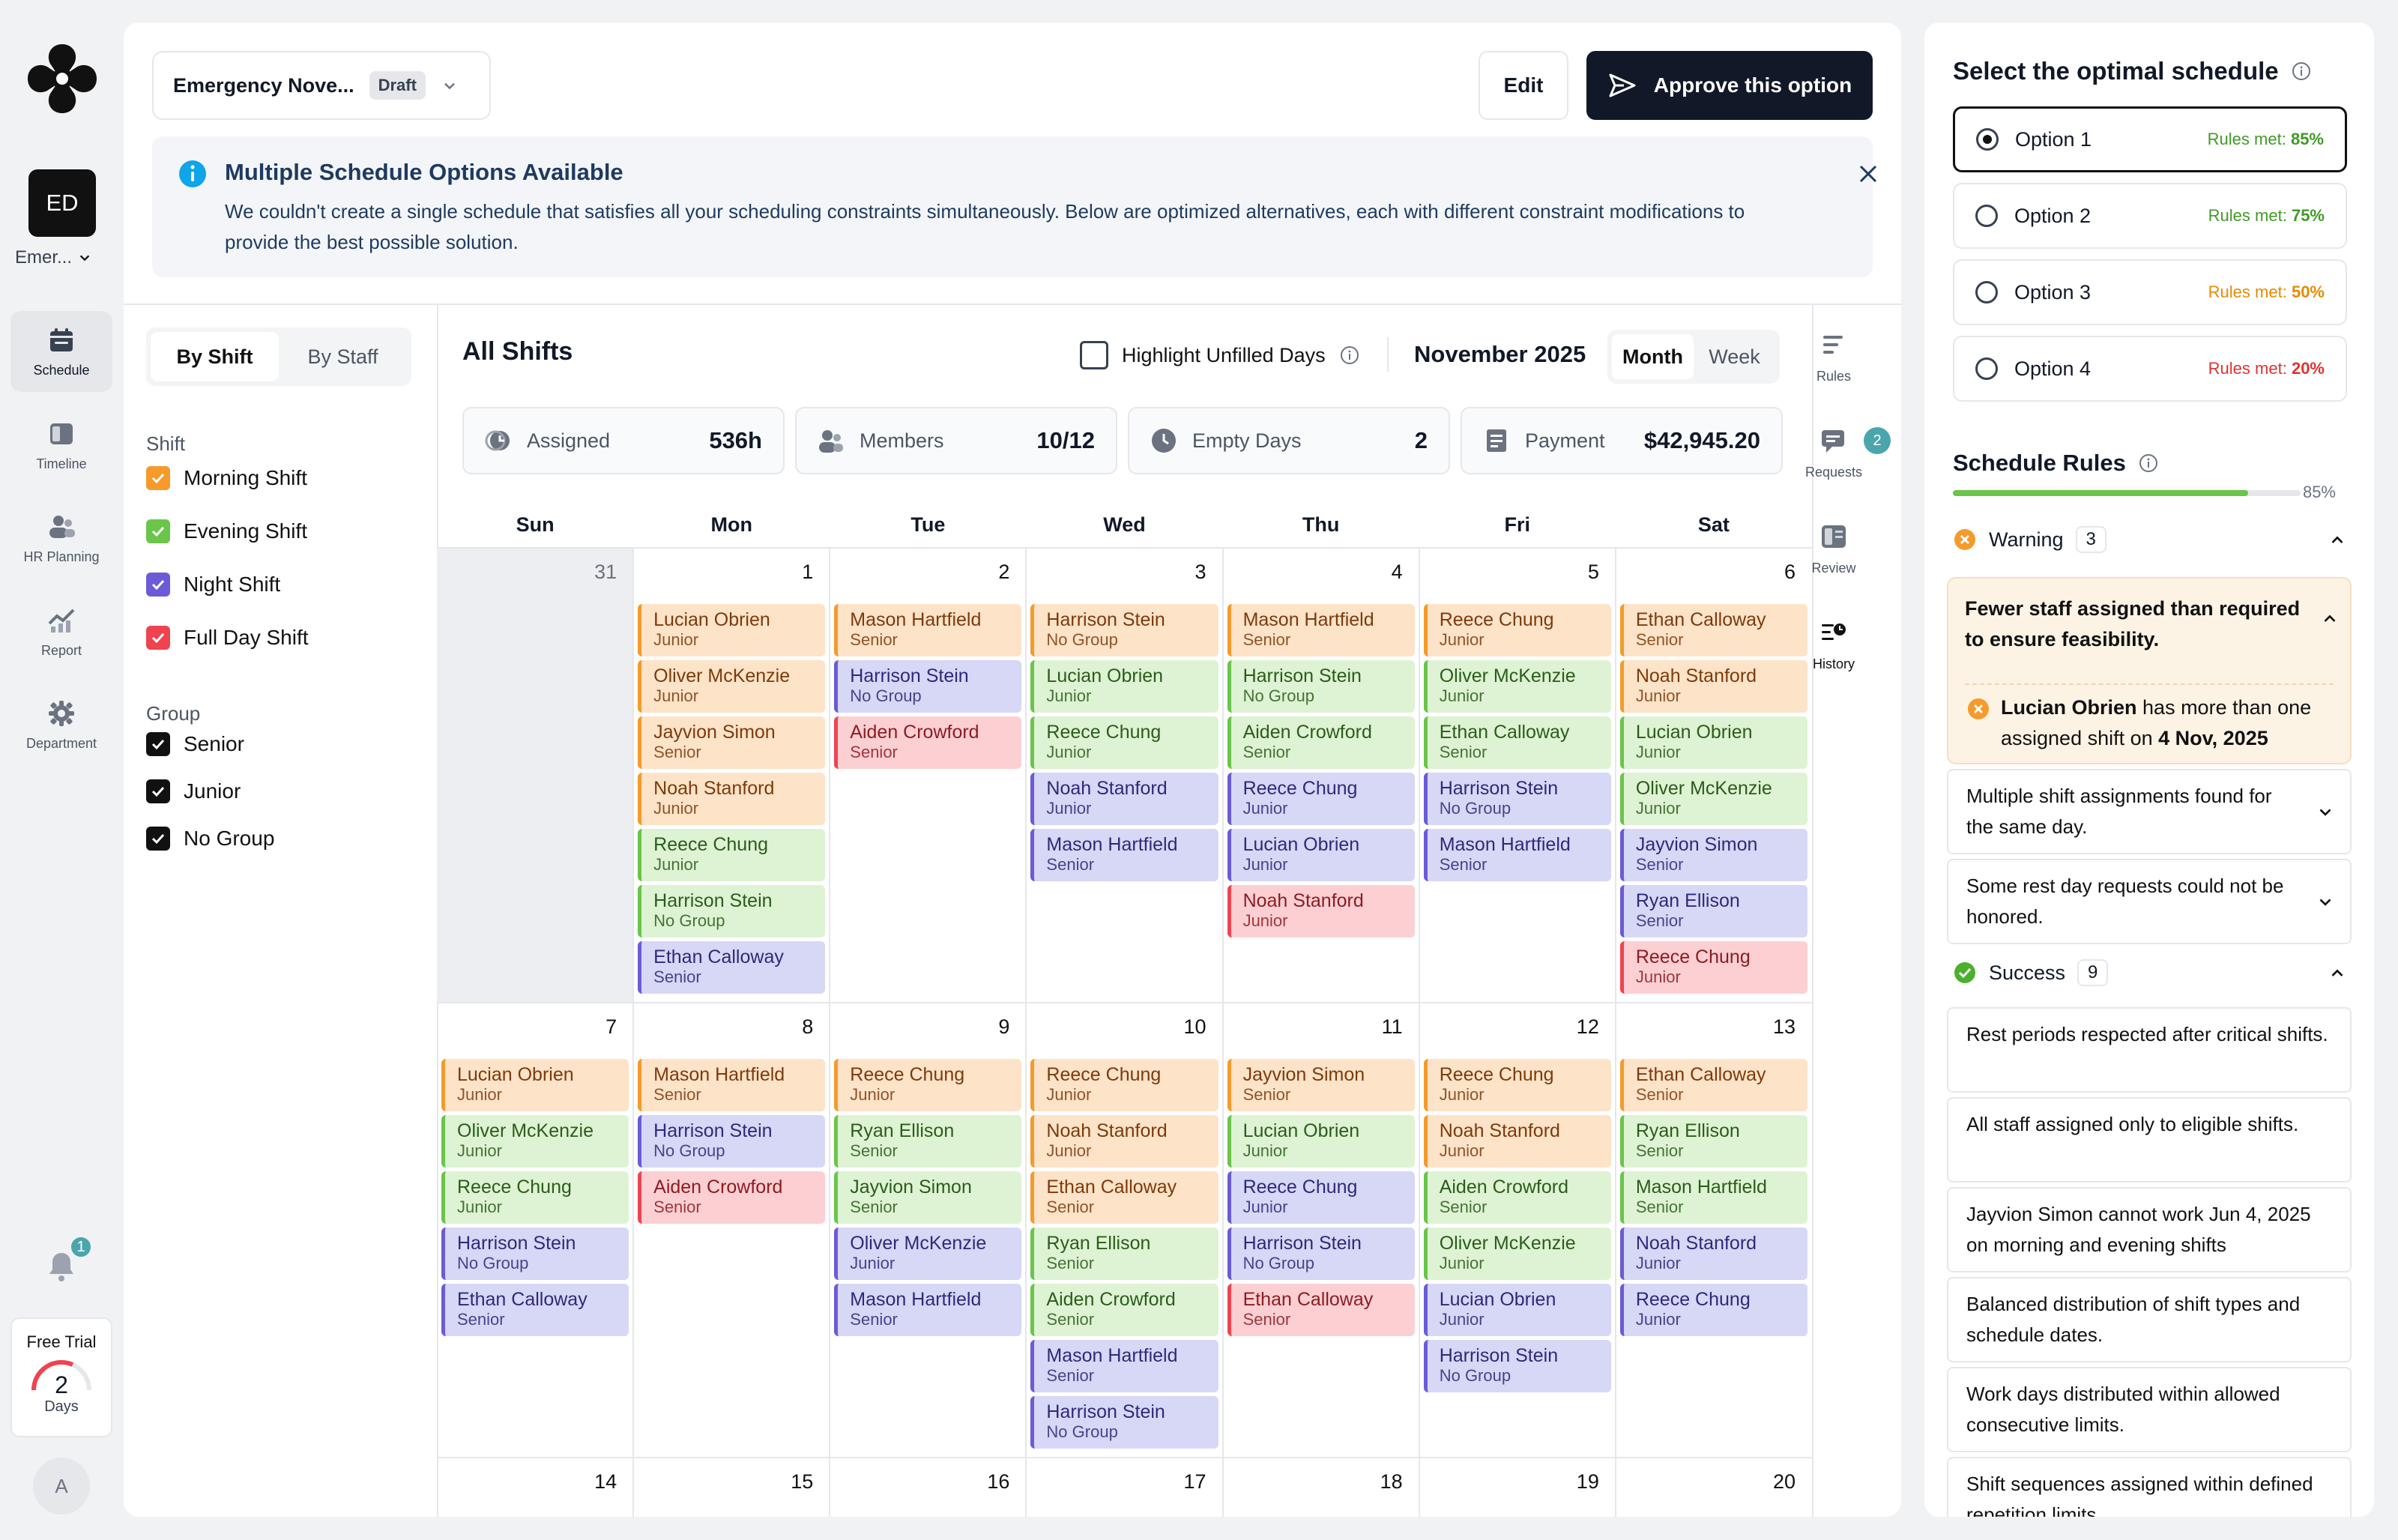 This screenshot has width=2398, height=1540. Describe the element at coordinates (1729, 85) in the screenshot. I see `approve-button: Approve this option` at that location.